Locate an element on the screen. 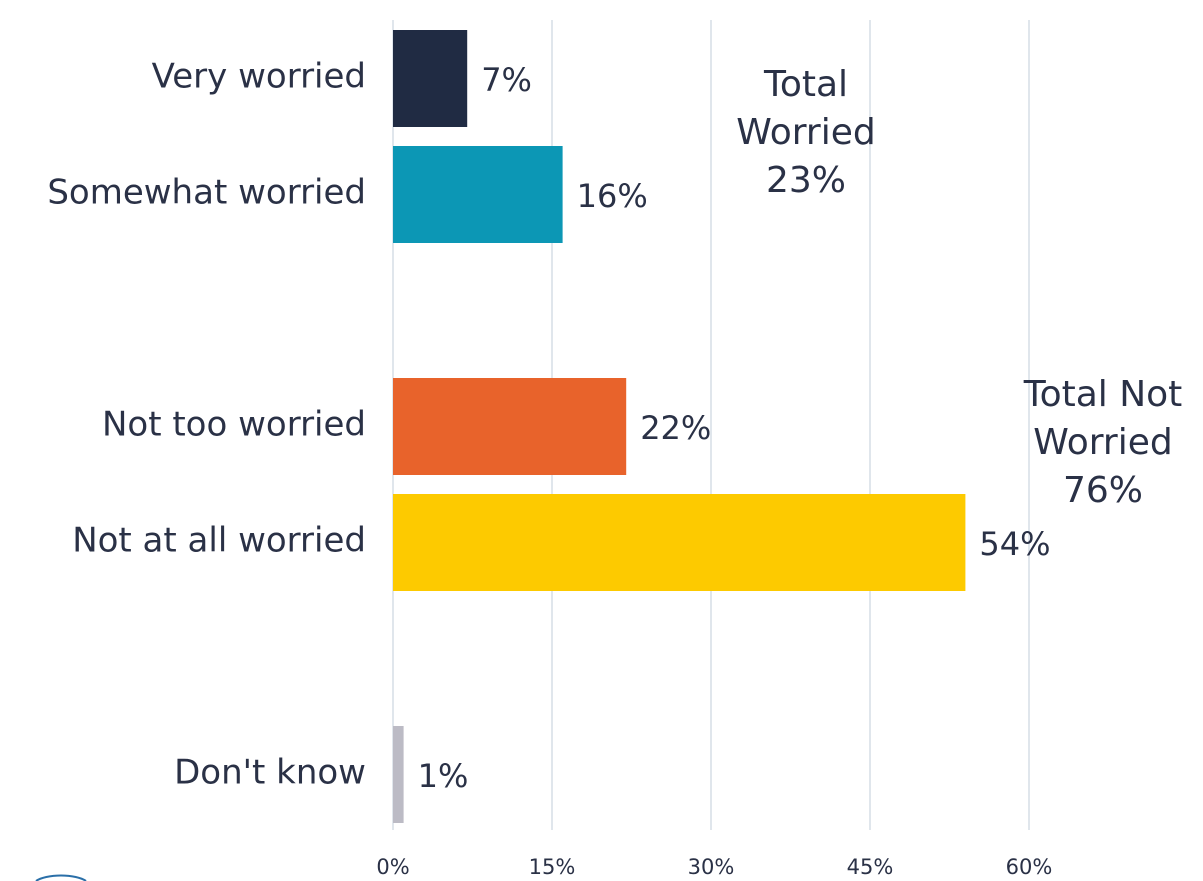  value-label: 54% is located at coordinates (1014, 544).